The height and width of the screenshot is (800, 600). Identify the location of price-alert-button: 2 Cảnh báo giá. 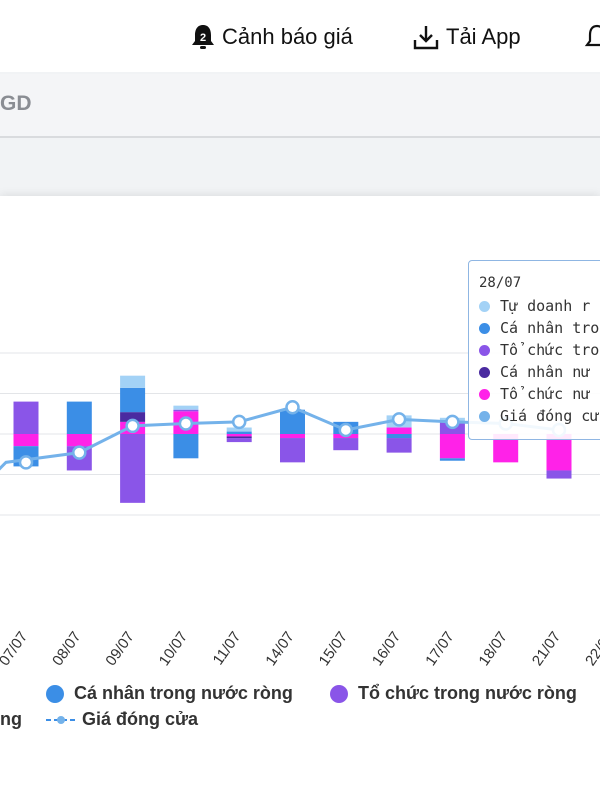
(271, 37).